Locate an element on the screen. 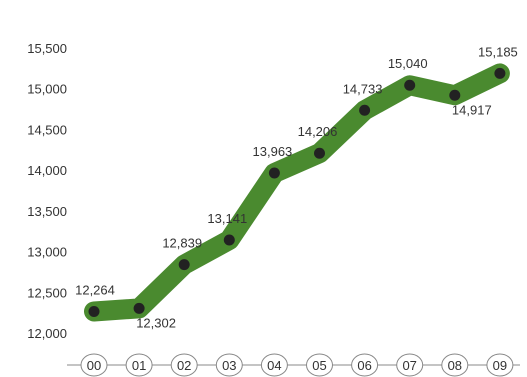 Image resolution: width=527 pixels, height=377 pixels. x-tick-label: 09 is located at coordinates (500, 365).